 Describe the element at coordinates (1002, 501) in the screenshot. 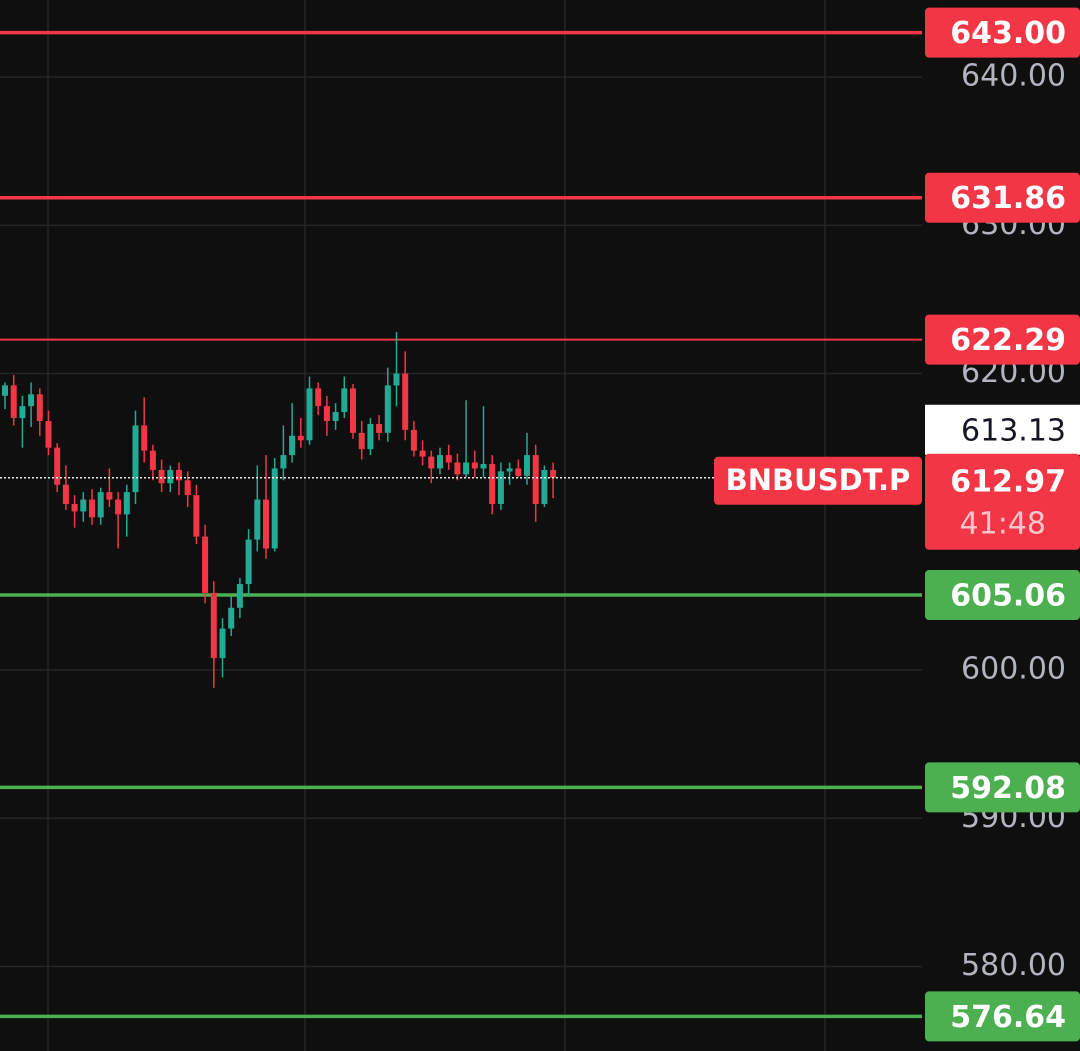

I see `last-price-bg` at that location.